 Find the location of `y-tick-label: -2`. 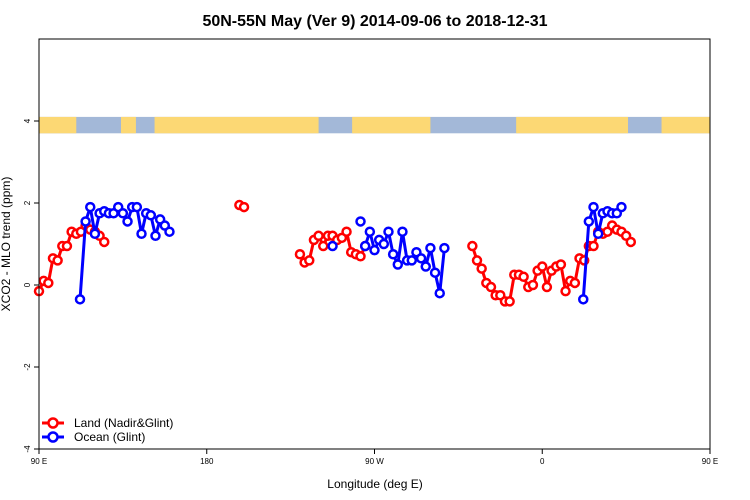

y-tick-label: -2 is located at coordinates (27, 367).